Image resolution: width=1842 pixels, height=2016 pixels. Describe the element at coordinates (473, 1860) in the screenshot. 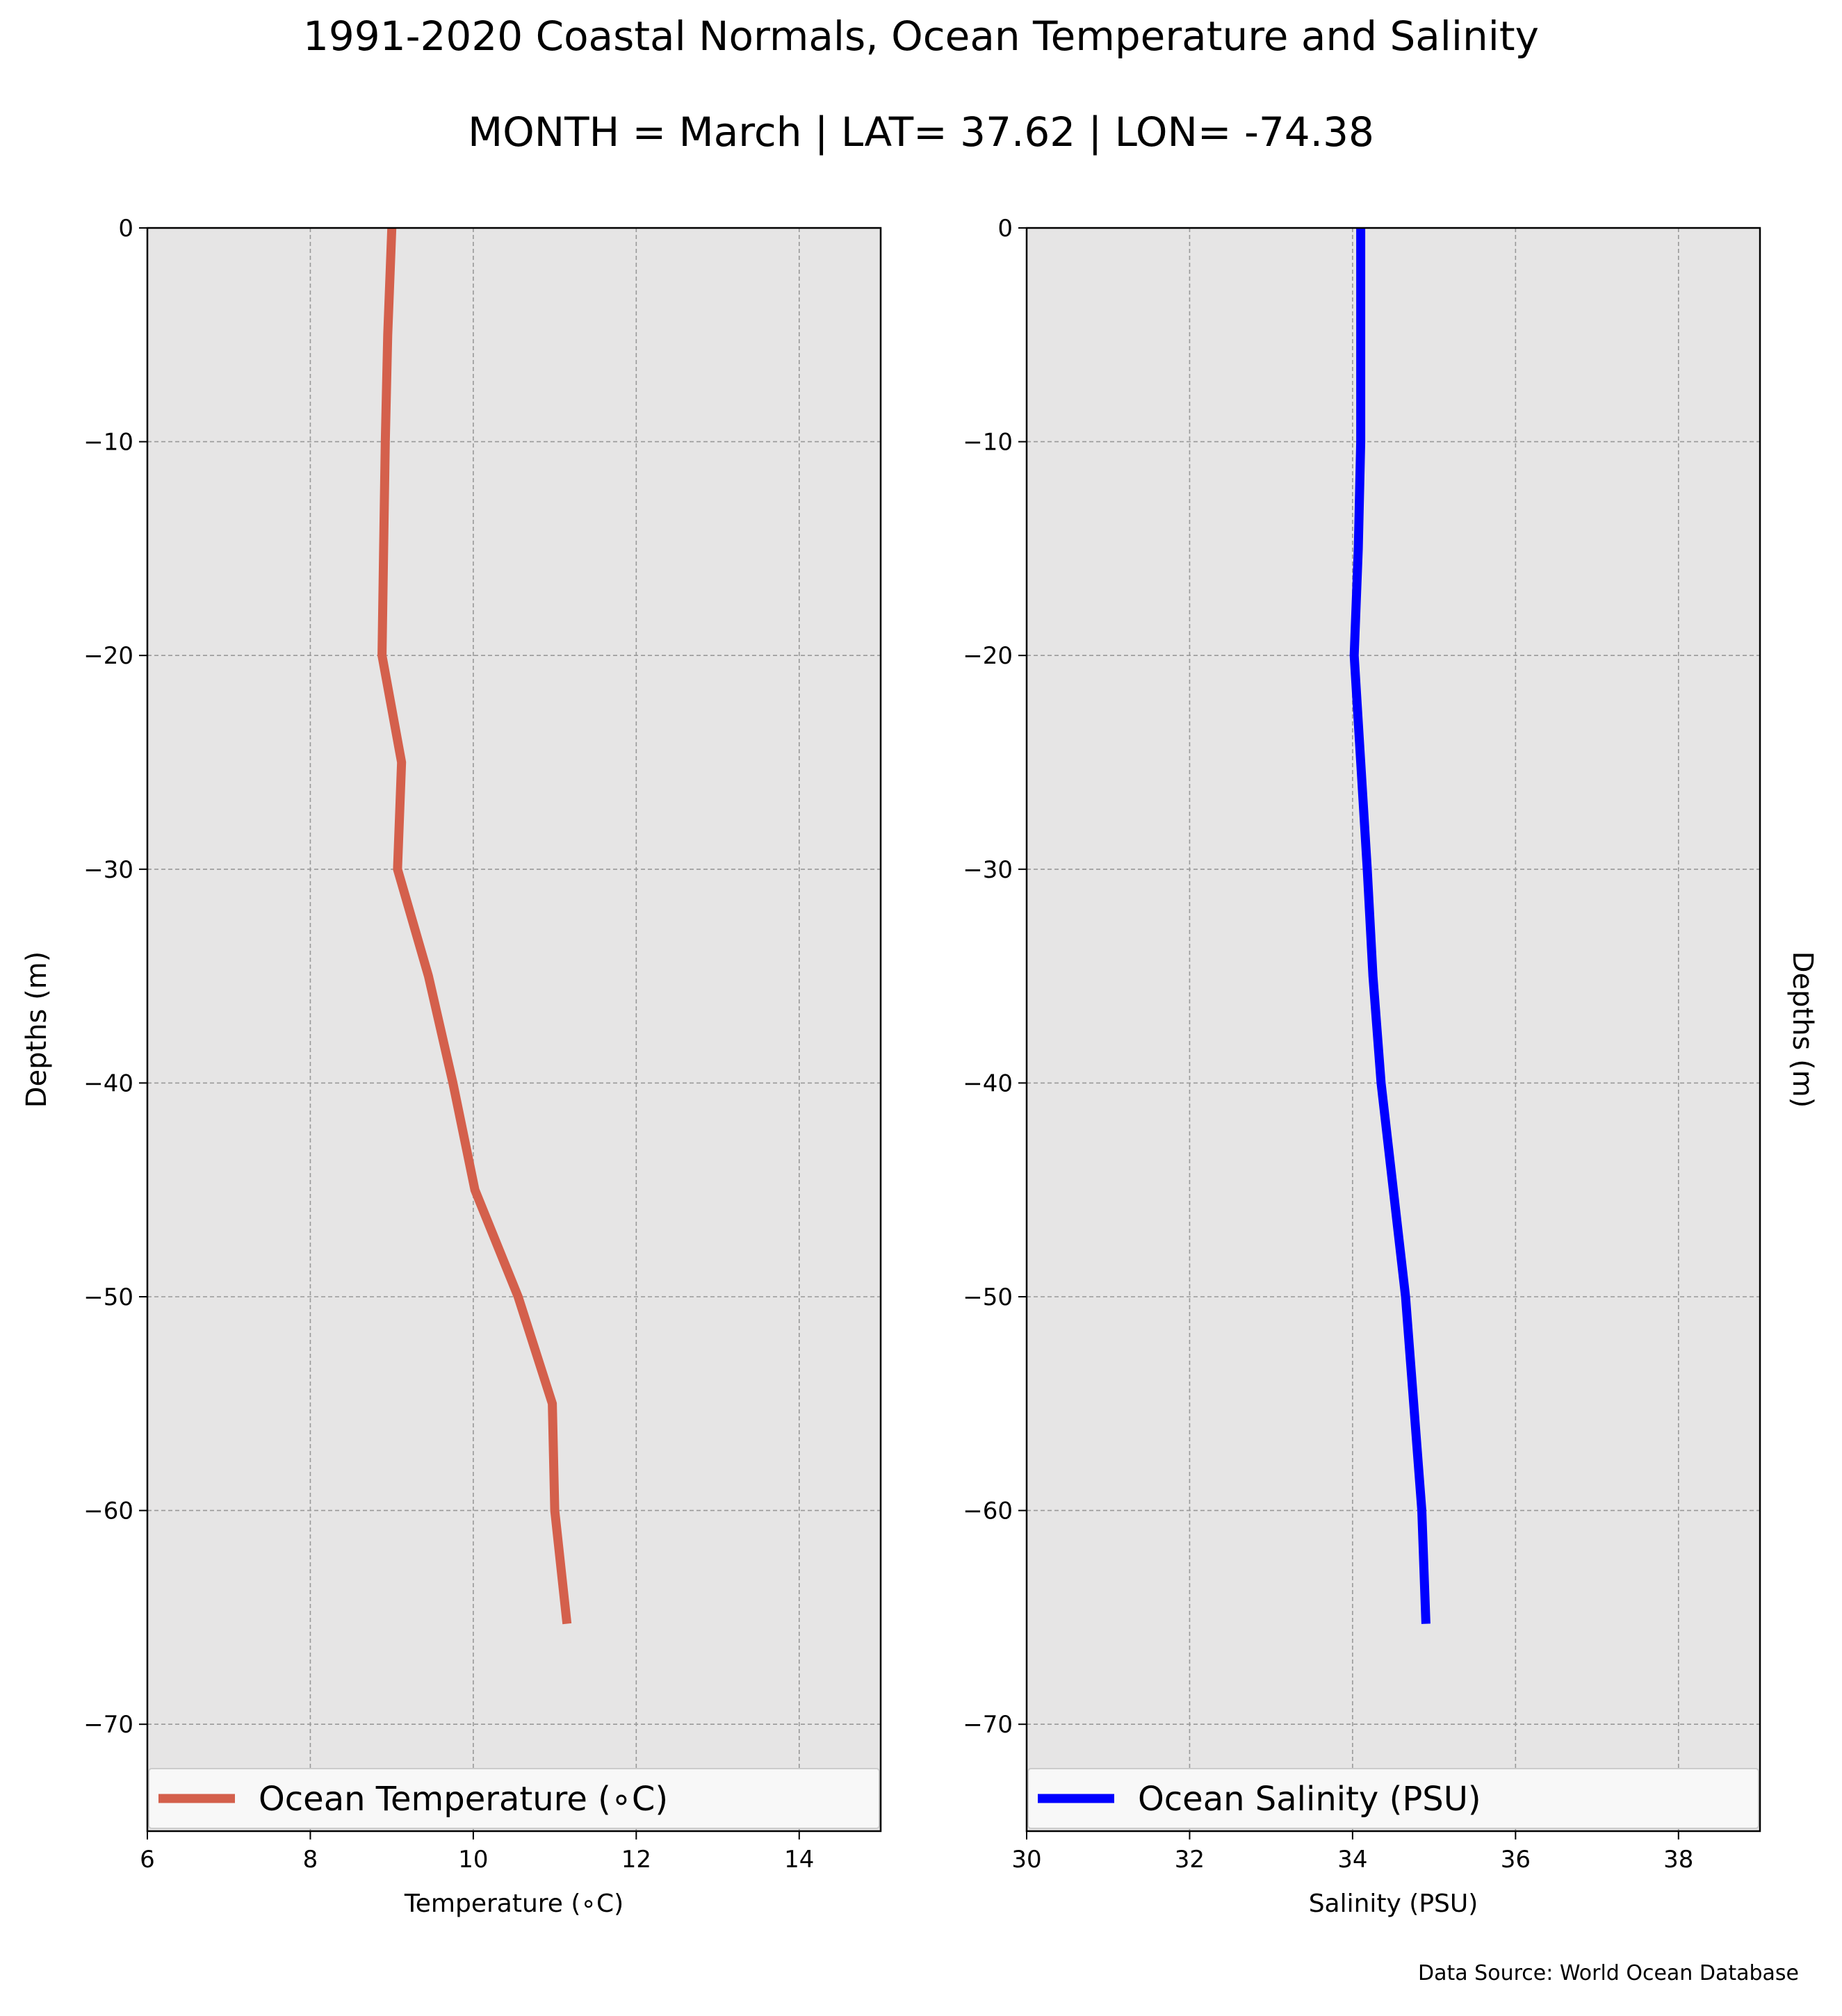

I see `x-tick-label: 10` at that location.